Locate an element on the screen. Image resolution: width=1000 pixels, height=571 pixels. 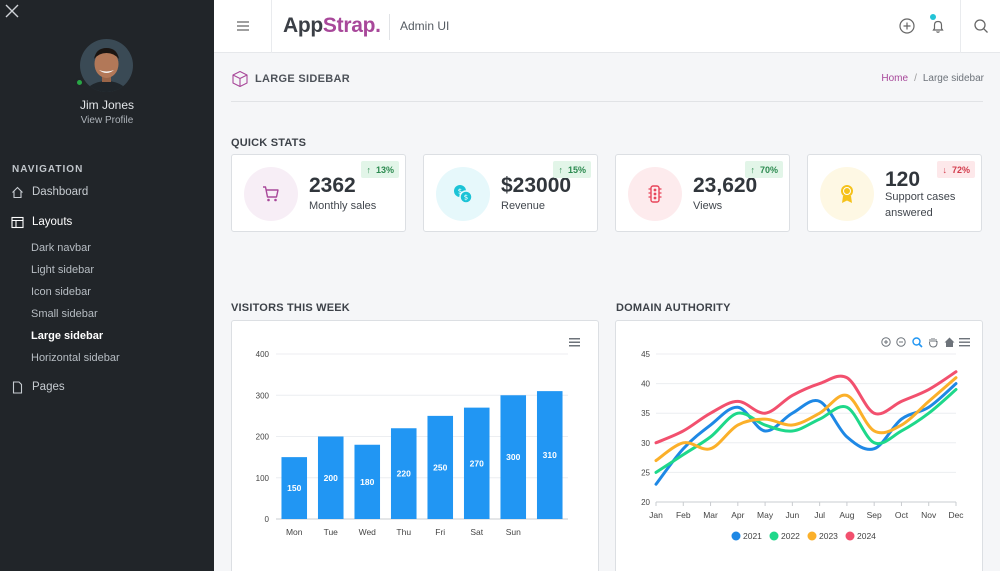
x-tick-label: Aug is located at coordinates (846, 515).